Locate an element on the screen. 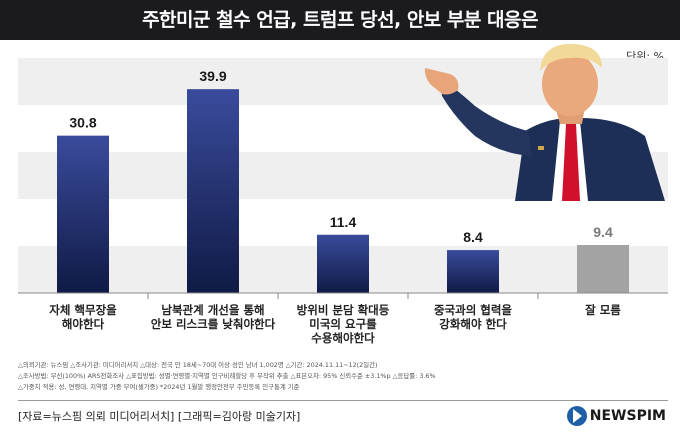  category-label-0: 자체 핵무장을 해야한다 is located at coordinates (83, 317).